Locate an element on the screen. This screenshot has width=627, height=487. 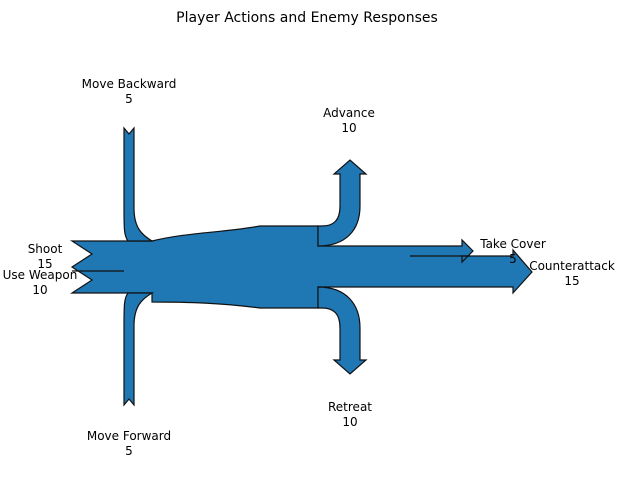
flow-label-name: Shoot is located at coordinates (45, 249).